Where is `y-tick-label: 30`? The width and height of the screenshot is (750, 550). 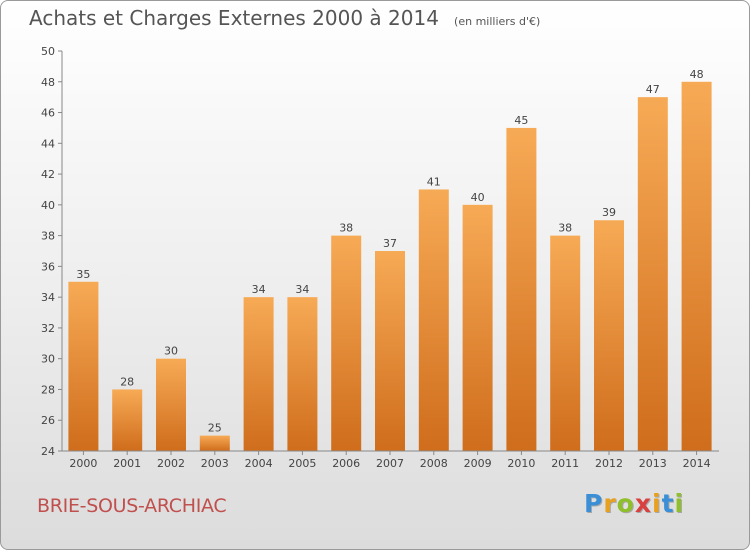 y-tick-label: 30 is located at coordinates (48, 359).